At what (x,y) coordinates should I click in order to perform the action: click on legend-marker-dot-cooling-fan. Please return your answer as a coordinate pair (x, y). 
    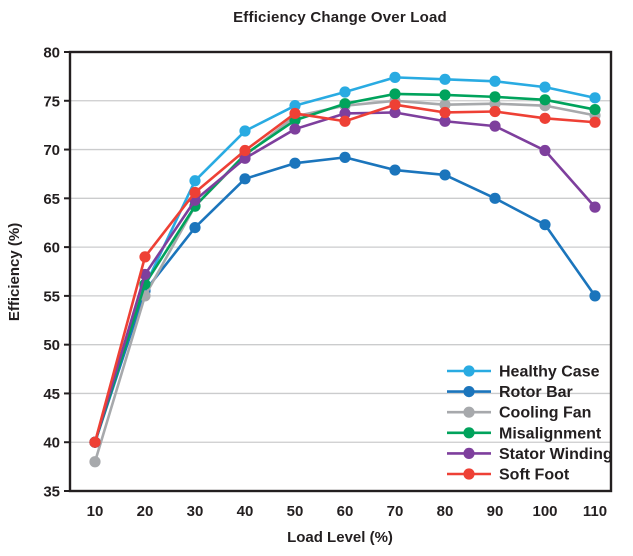
    Looking at the image, I should click on (469, 412).